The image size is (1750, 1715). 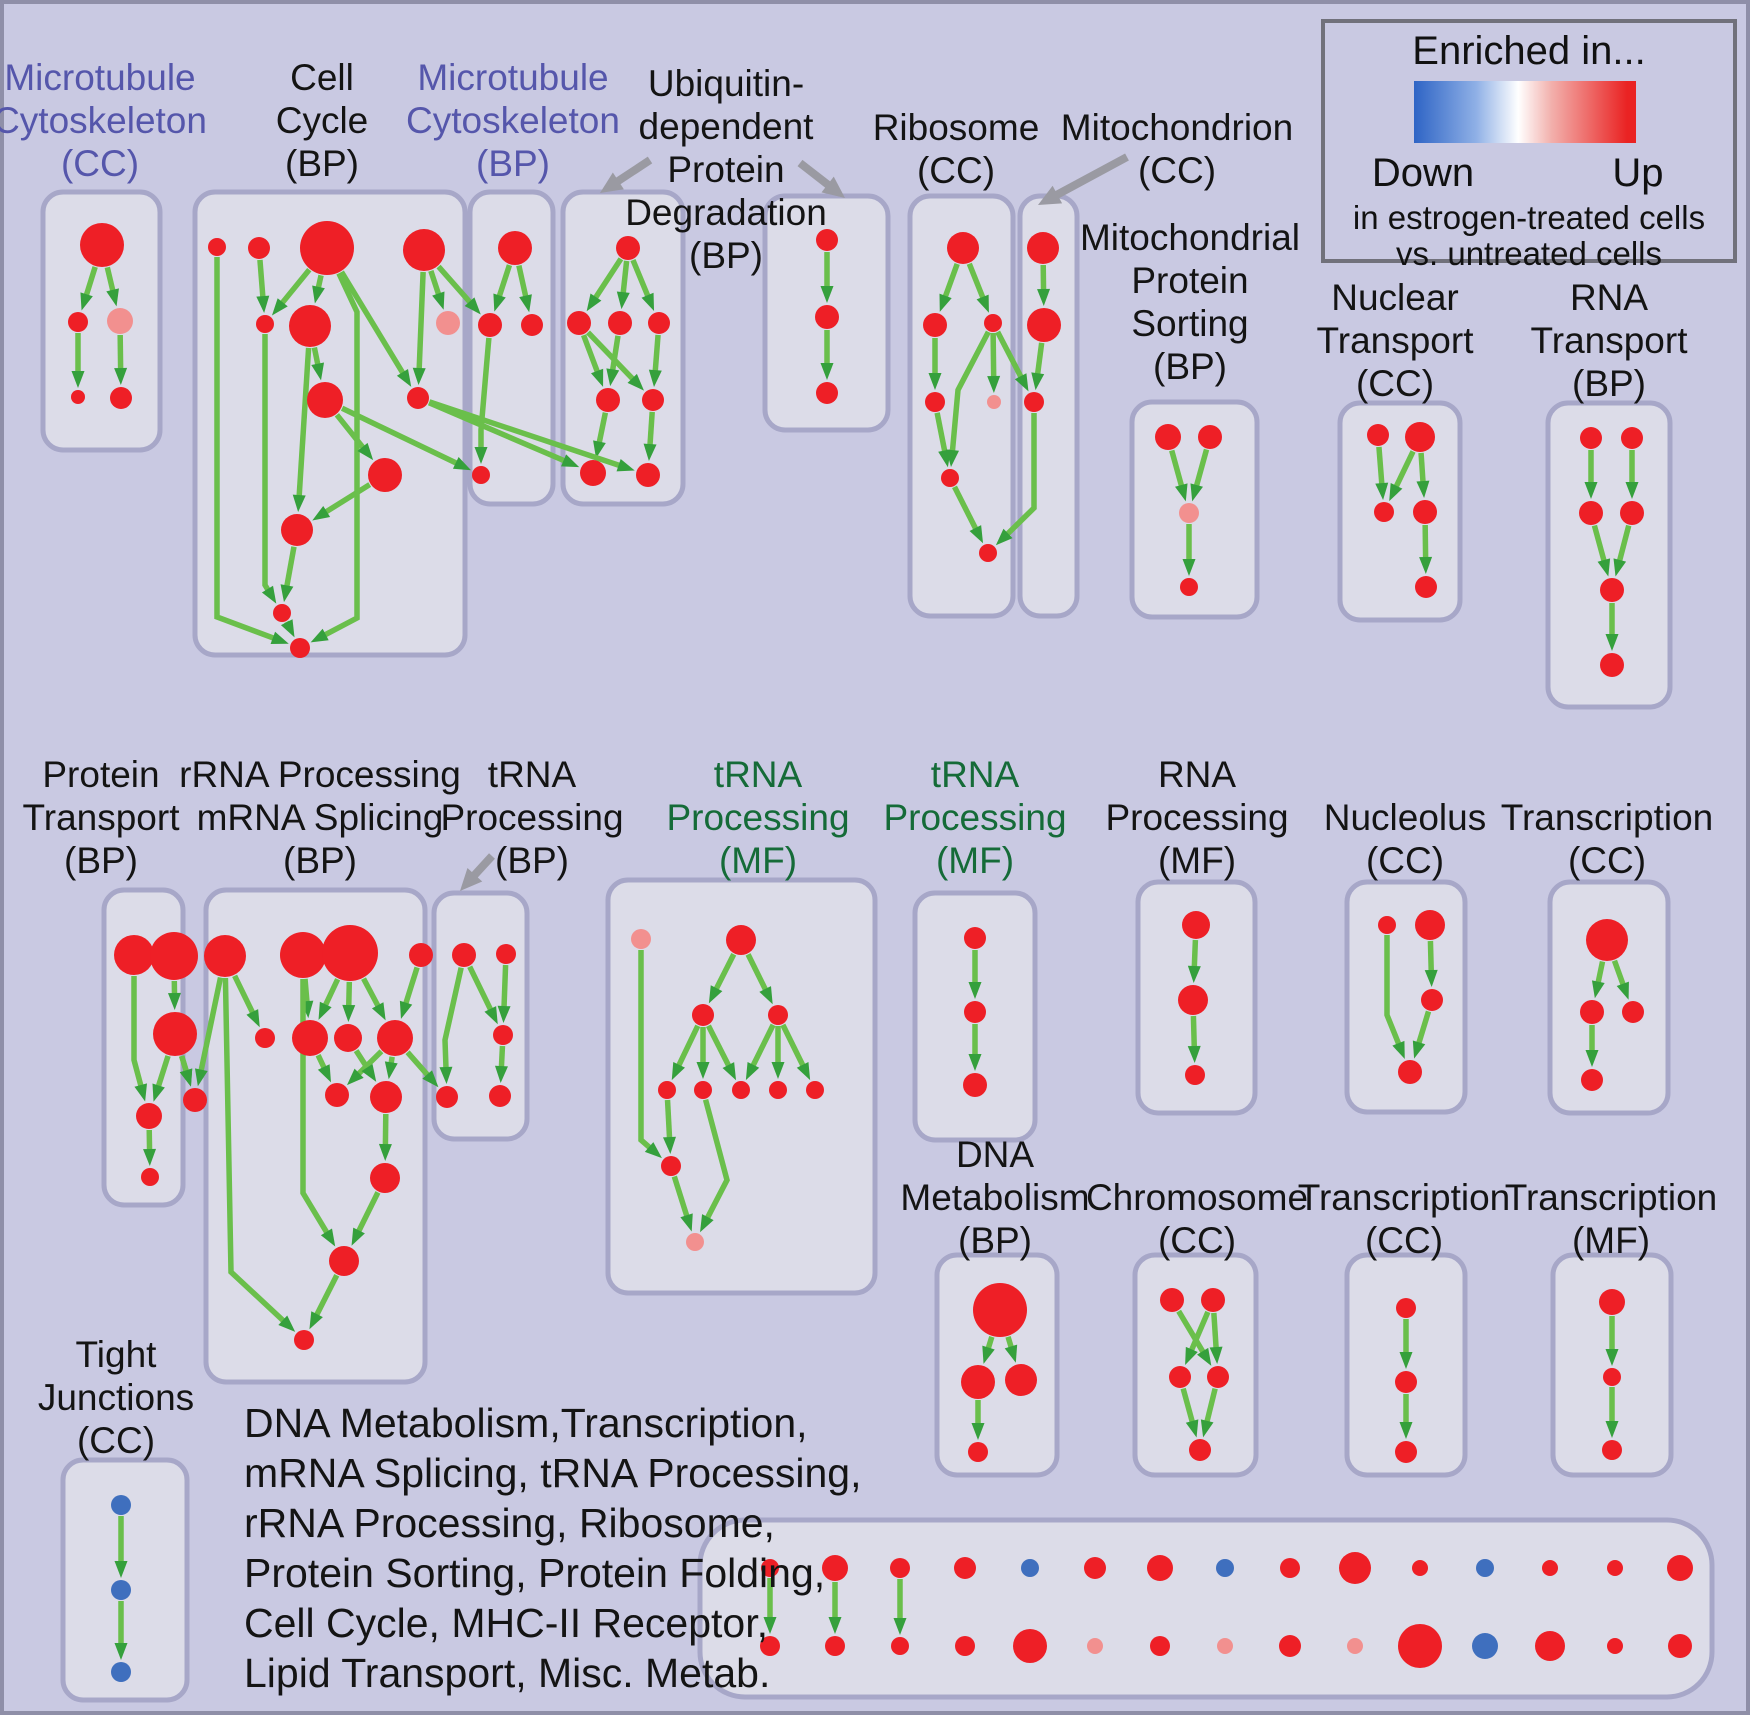 What do you see at coordinates (553, 1473) in the screenshot?
I see `annotation-text-line: mRNA Splicing, tRNA Processing,` at bounding box center [553, 1473].